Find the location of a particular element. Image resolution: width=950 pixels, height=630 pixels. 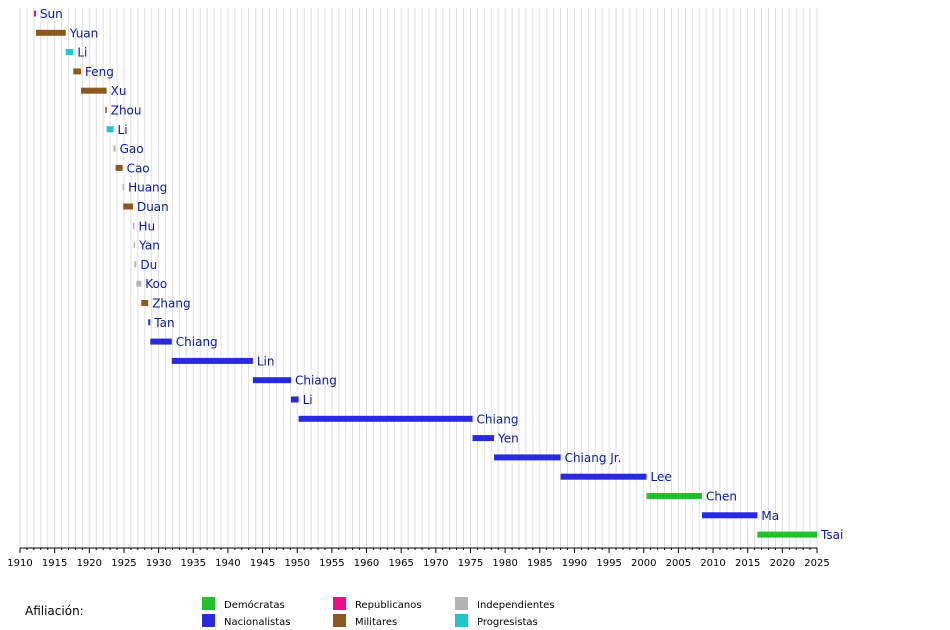

bar-label-2: Li is located at coordinates (82, 53).